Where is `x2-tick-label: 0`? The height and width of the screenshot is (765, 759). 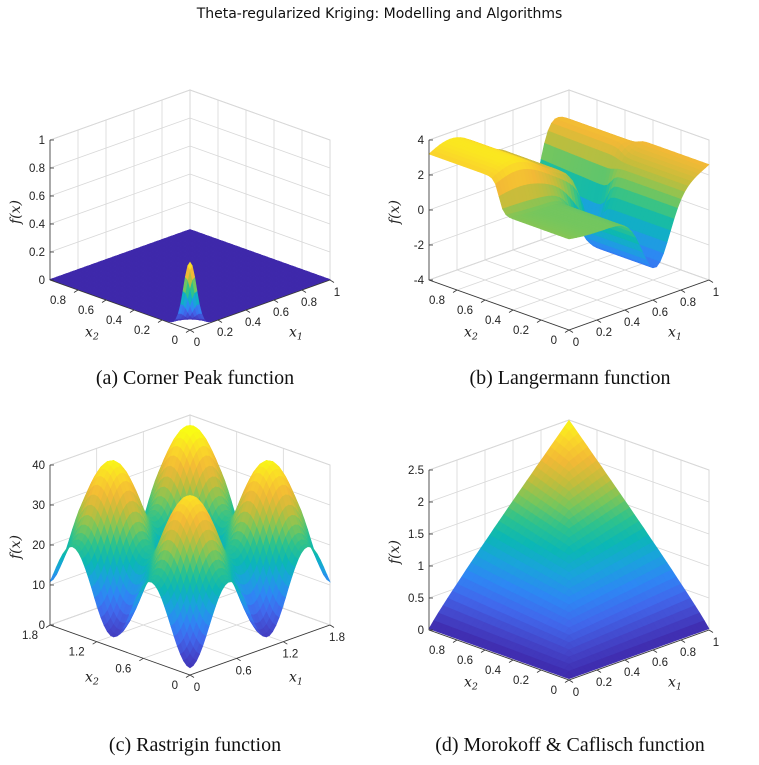
x2-tick-label: 0 is located at coordinates (175, 341).